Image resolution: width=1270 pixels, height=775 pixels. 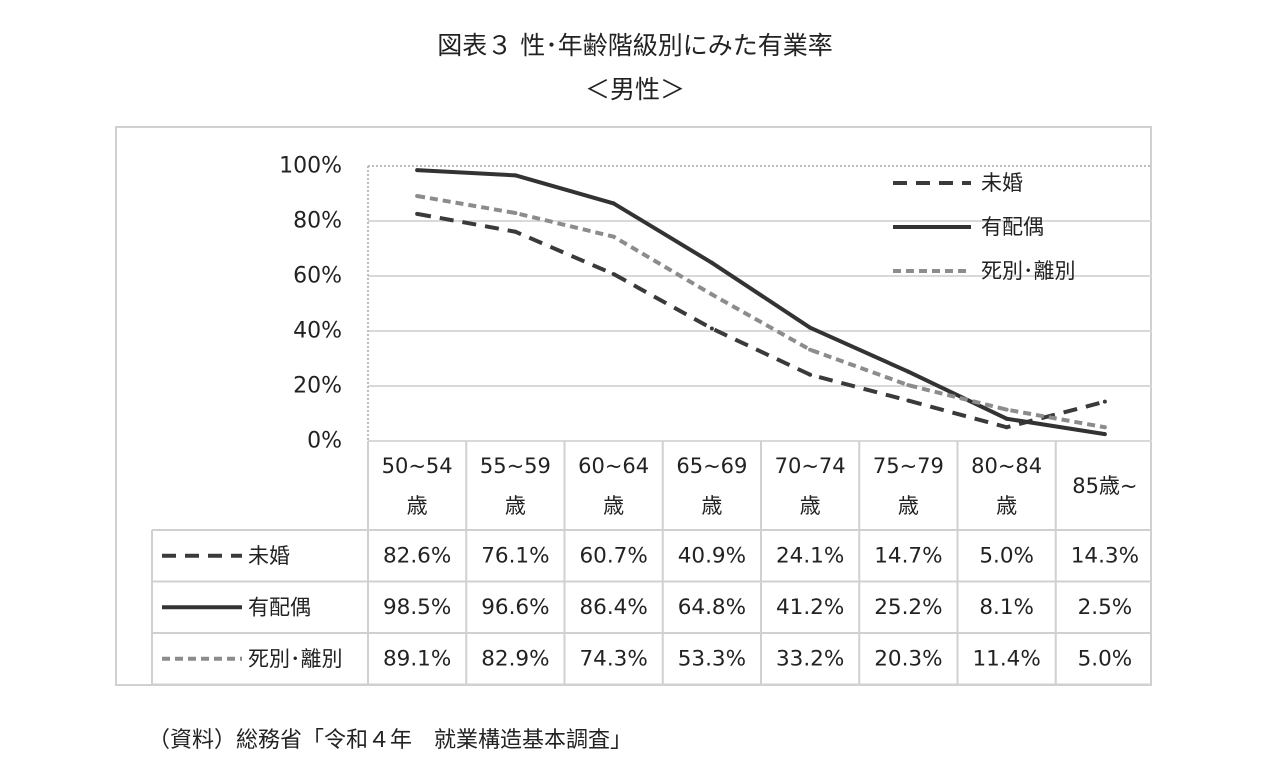 What do you see at coordinates (712, 658) in the screenshot?
I see `data-label: 53.3%` at bounding box center [712, 658].